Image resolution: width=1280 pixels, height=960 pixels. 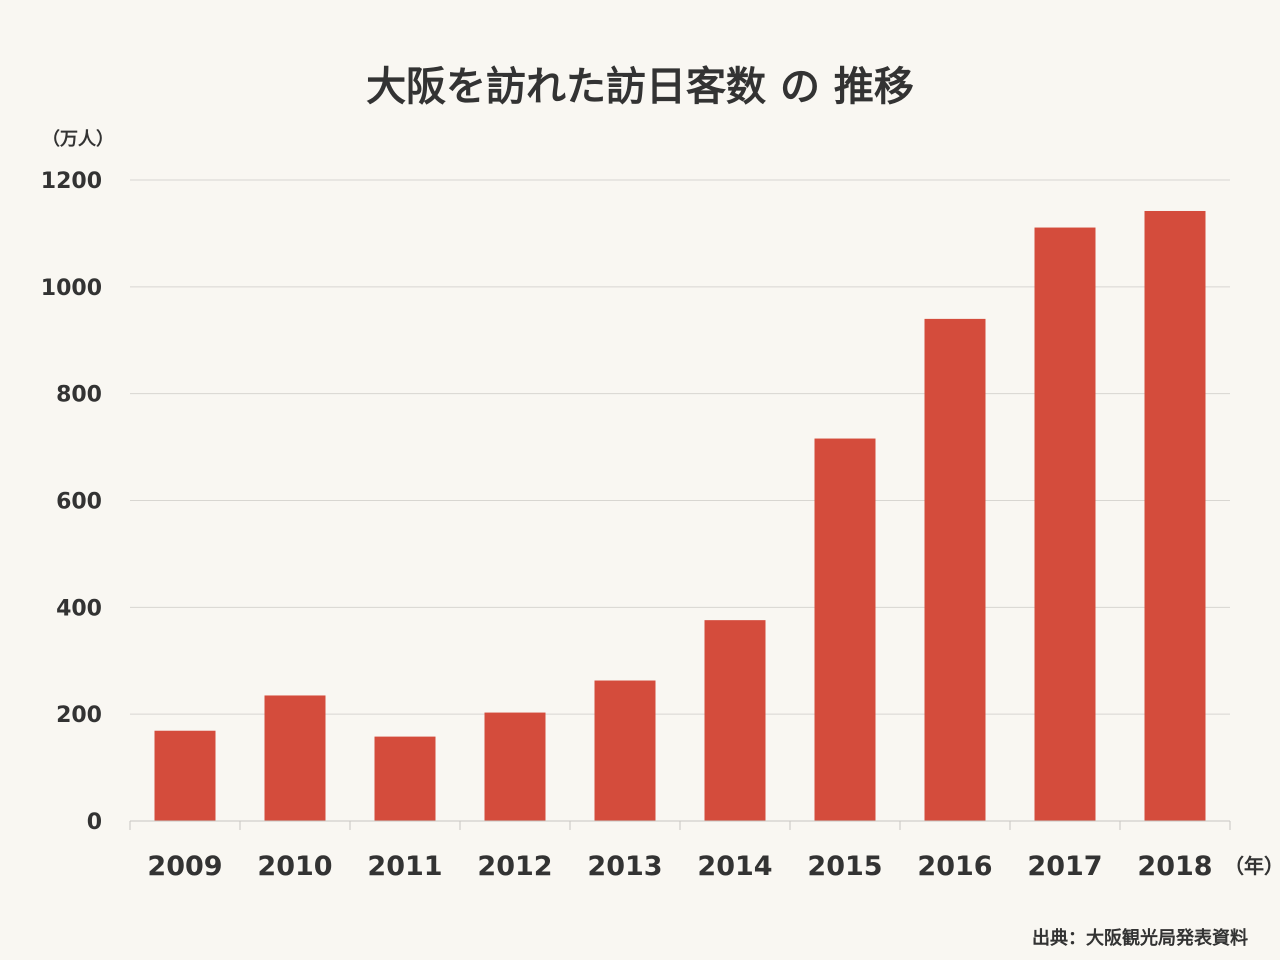 What do you see at coordinates (625, 750) in the screenshot?
I see `bar-2013` at bounding box center [625, 750].